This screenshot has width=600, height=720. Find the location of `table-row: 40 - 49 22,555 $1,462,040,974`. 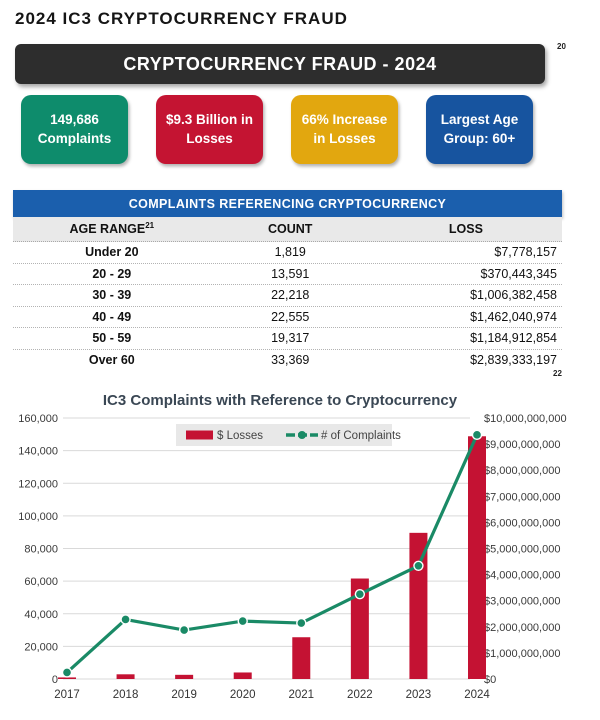

table-row: 40 - 49 22,555 $1,462,040,974 is located at coordinates (287, 317).